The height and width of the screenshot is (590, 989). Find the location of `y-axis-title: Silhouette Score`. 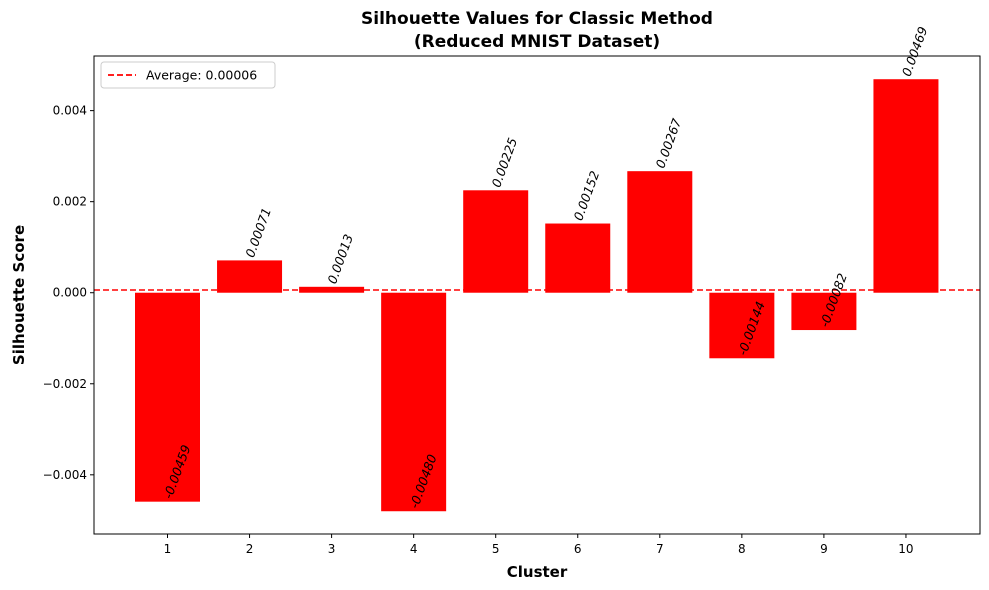

y-axis-title: Silhouette Score is located at coordinates (19, 295).